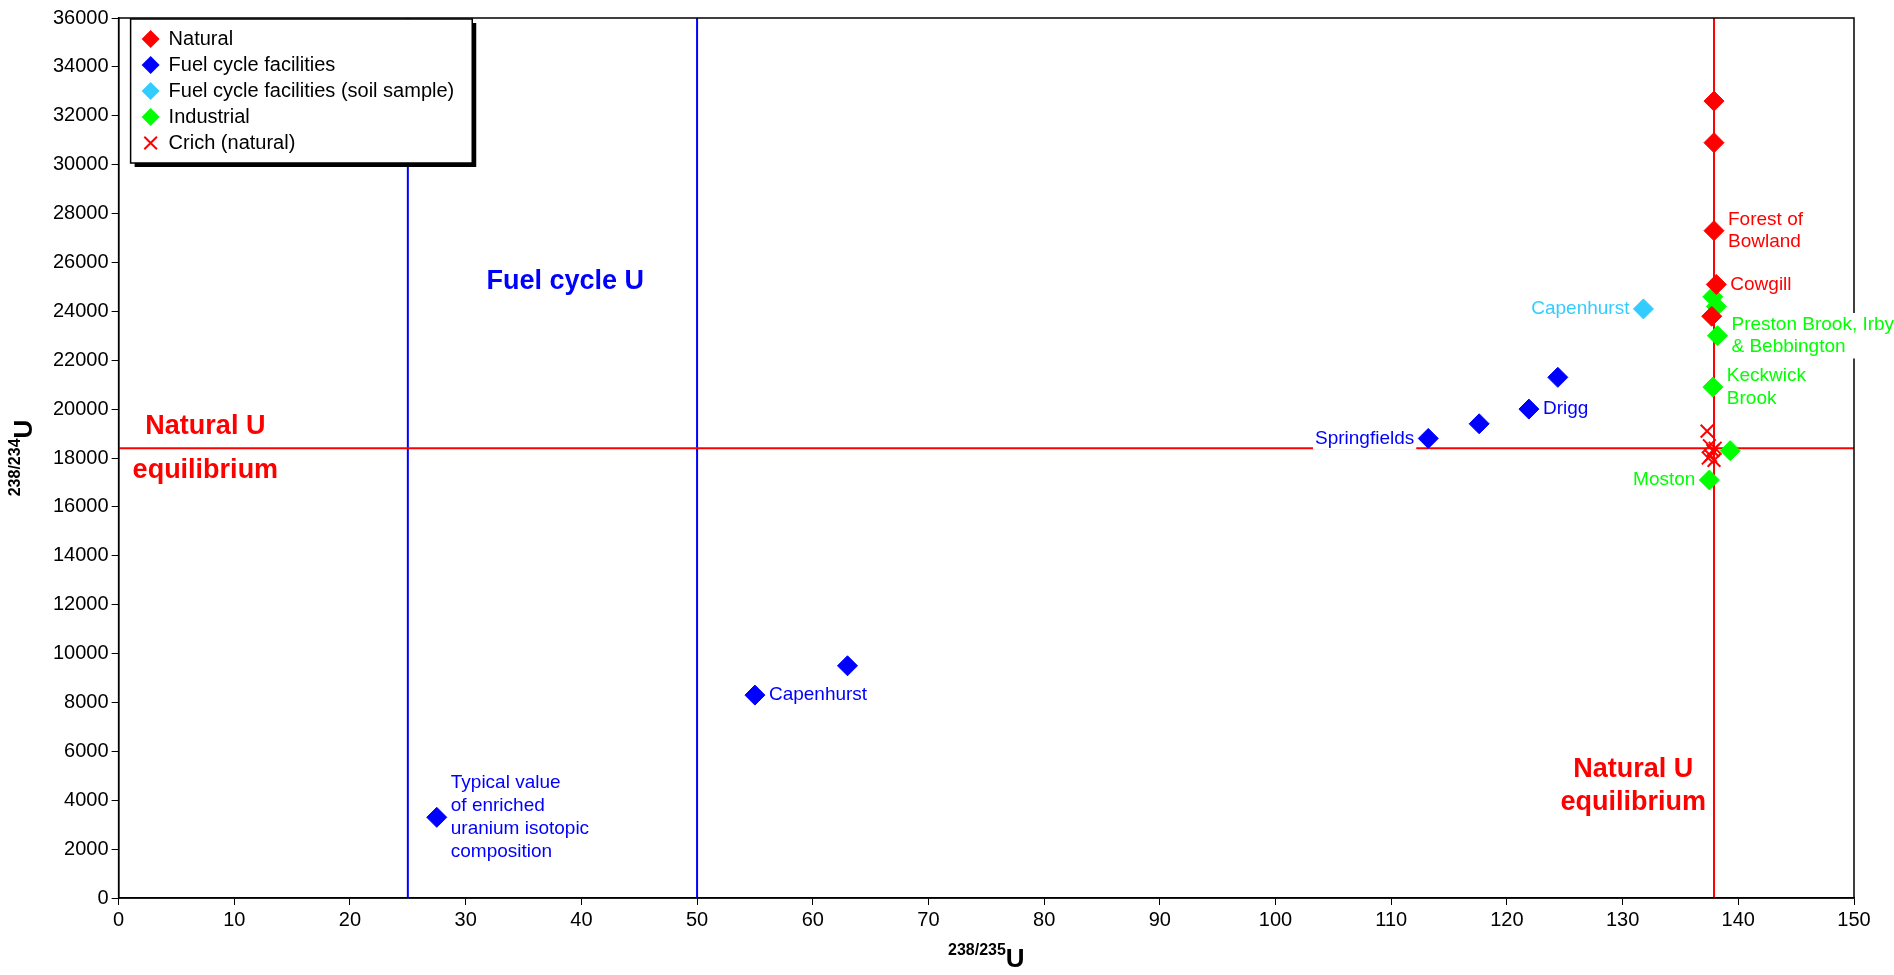 The image size is (1894, 975). What do you see at coordinates (1159, 918) in the screenshot?
I see `x-tick-label: 90` at bounding box center [1159, 918].